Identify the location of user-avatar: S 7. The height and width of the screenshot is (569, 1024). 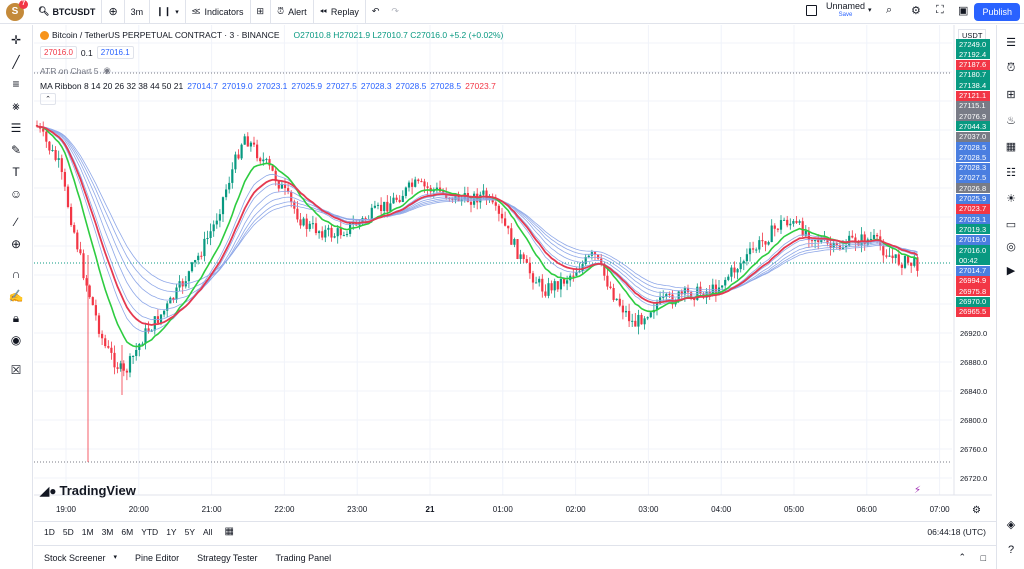
(17, 10).